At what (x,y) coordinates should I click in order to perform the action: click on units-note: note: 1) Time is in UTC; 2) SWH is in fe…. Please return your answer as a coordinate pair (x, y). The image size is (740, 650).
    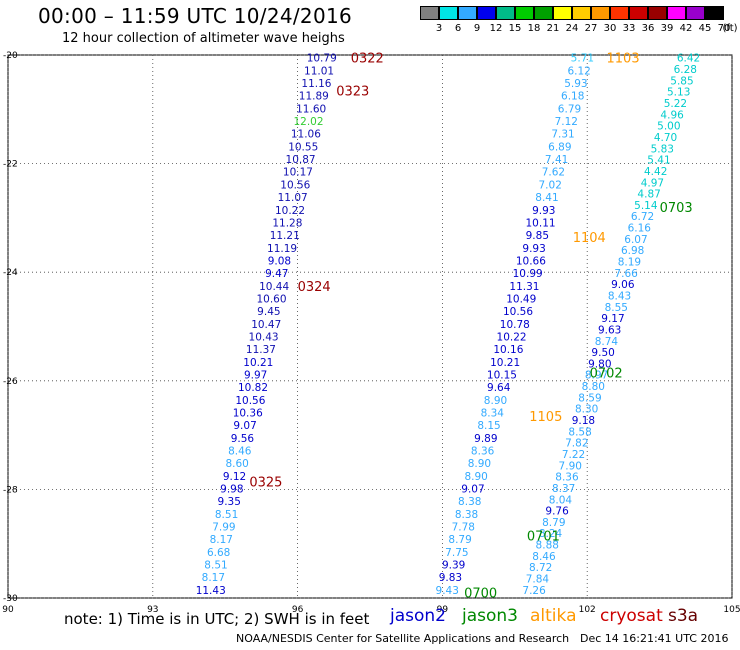
    Looking at the image, I should click on (217, 619).